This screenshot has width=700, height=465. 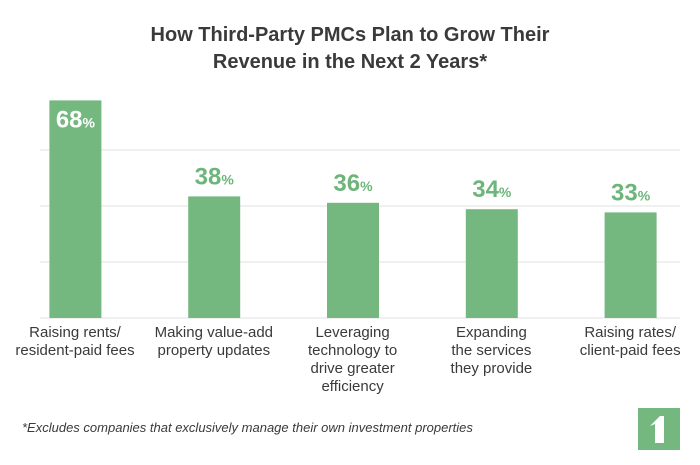 I want to click on x-tick-label: Raising rents/ resident-paid fees, so click(x=75, y=341).